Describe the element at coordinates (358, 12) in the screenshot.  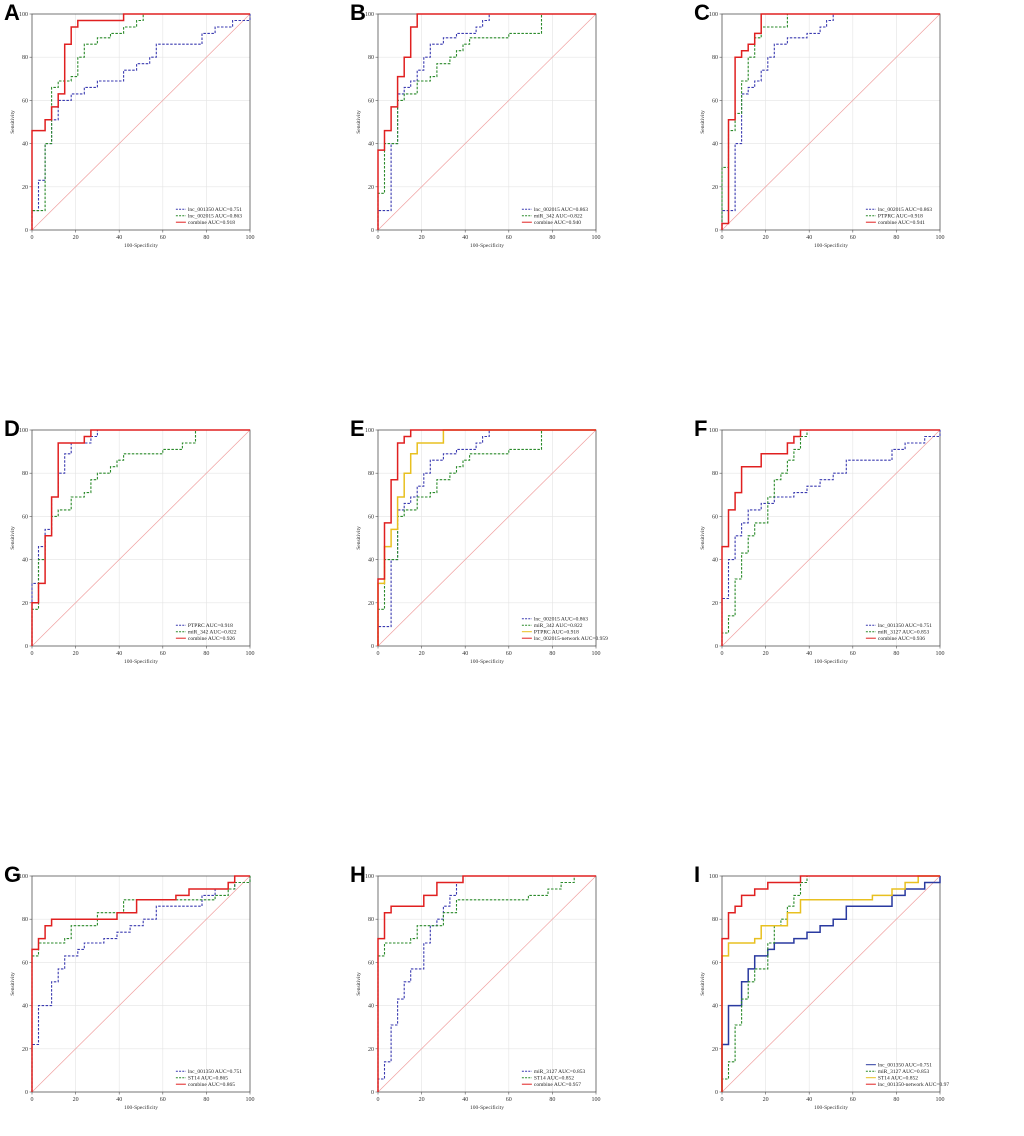
I see `panel-letter: B` at that location.